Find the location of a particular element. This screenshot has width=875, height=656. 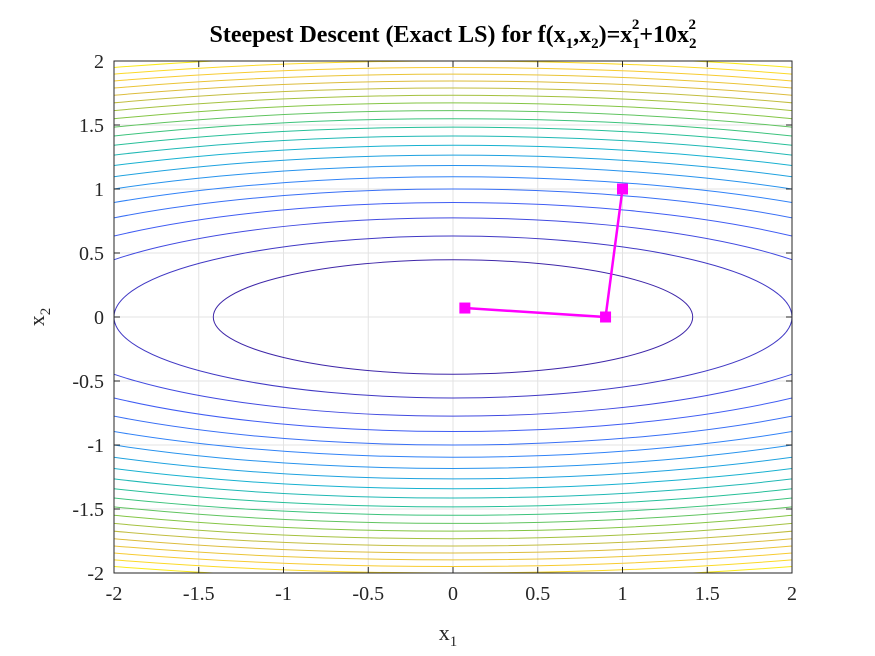

x-tick-label: -1.5 is located at coordinates (199, 594).